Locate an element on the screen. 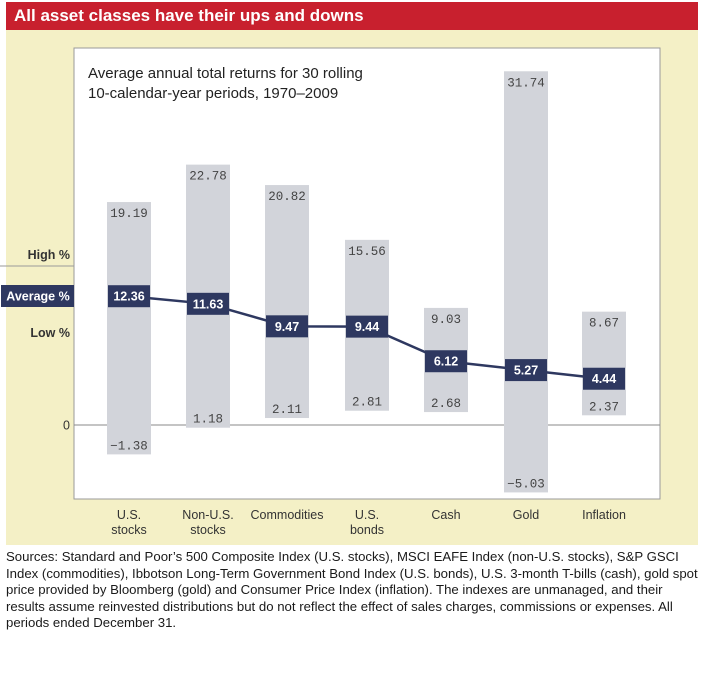 This screenshot has height=675, width=707. average-label: 9.47 is located at coordinates (287, 327).